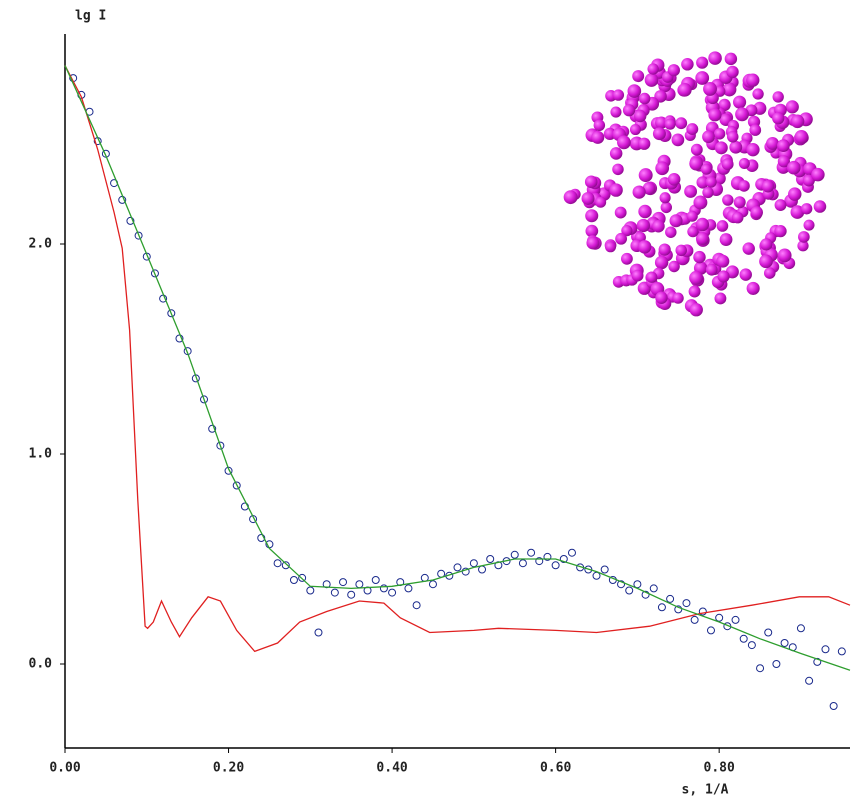 The width and height of the screenshot is (852, 799). Describe the element at coordinates (391, 768) in the screenshot. I see `x-tick-label: 0.40` at that location.